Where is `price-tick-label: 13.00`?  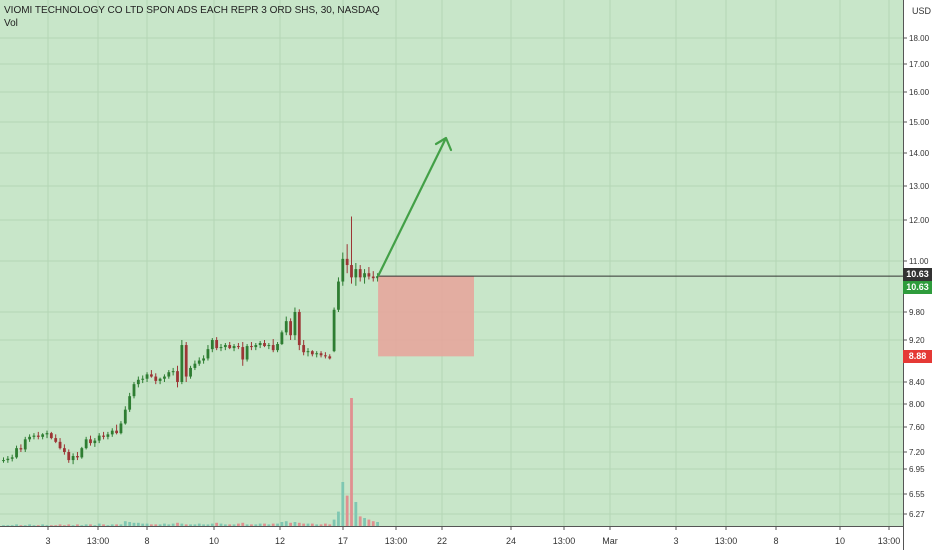 price-tick-label: 13.00 is located at coordinates (919, 186).